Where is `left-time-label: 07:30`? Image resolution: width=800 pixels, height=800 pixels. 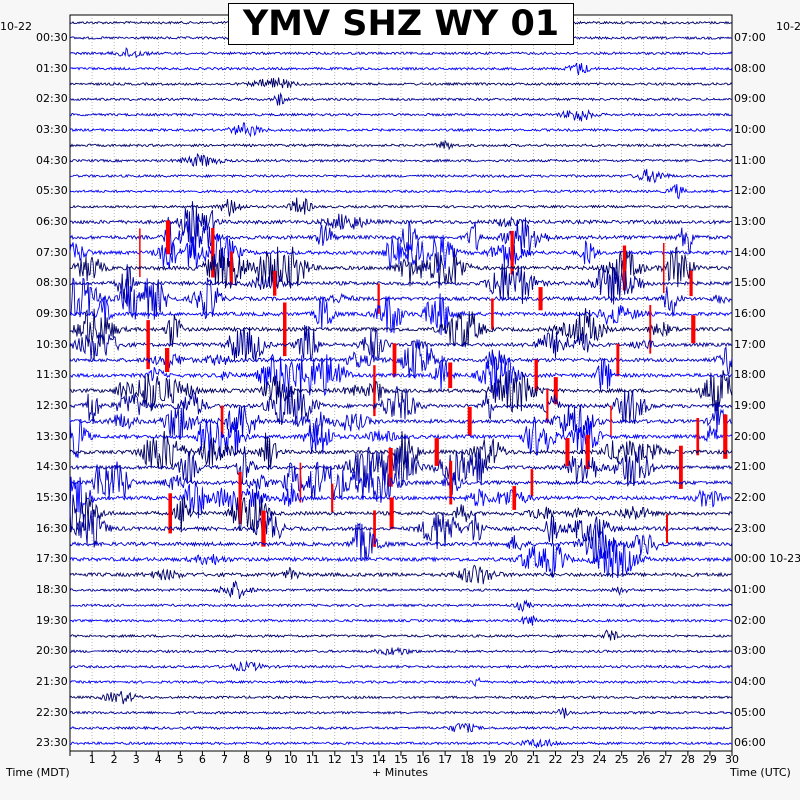 left-time-label: 07:30 is located at coordinates (52, 252).